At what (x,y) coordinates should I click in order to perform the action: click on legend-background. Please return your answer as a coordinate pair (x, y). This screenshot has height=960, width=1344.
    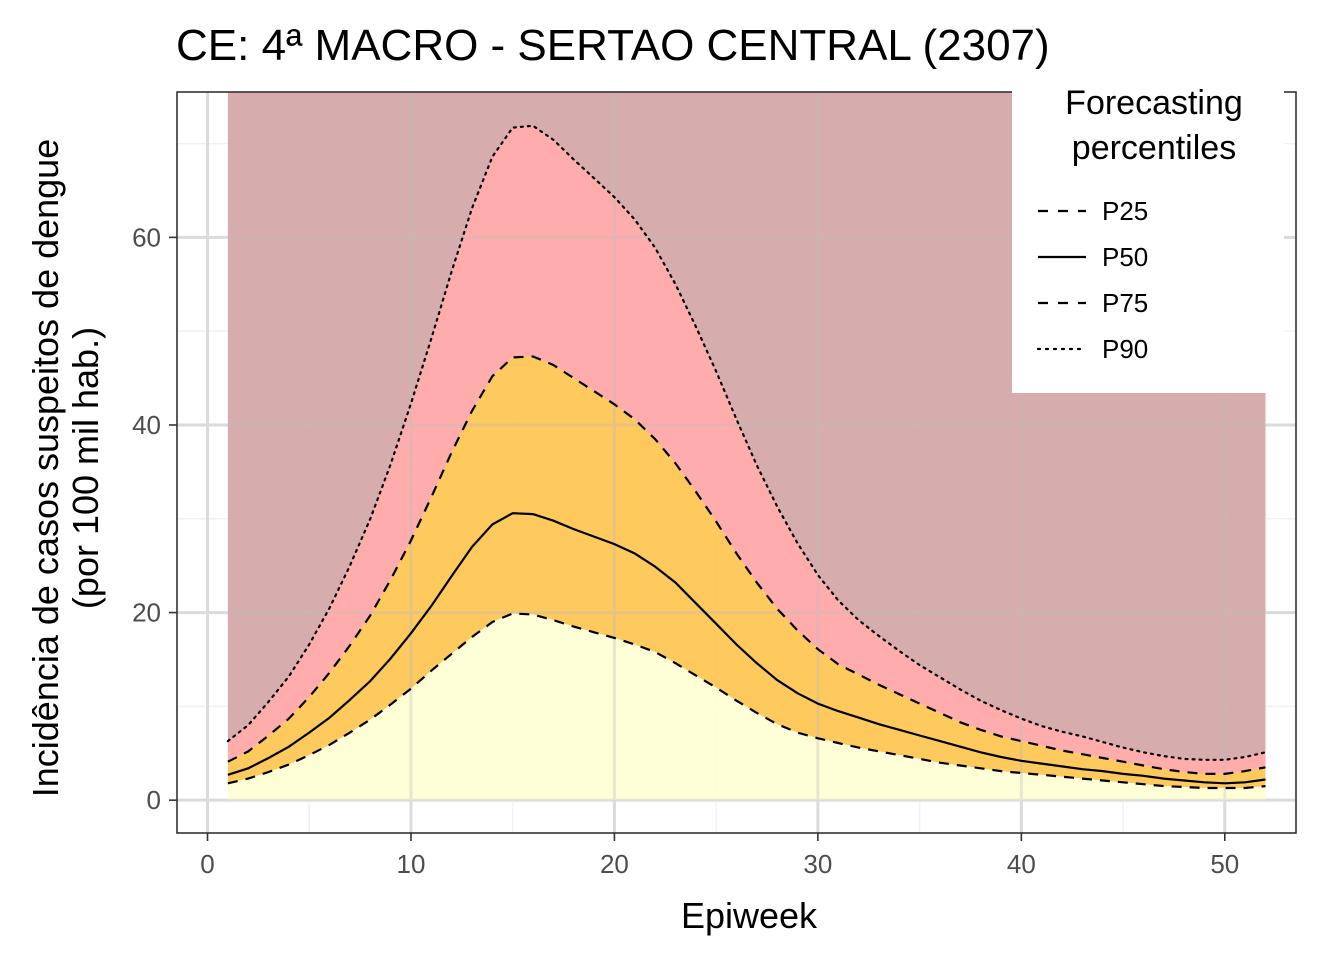
    Looking at the image, I should click on (1148, 236).